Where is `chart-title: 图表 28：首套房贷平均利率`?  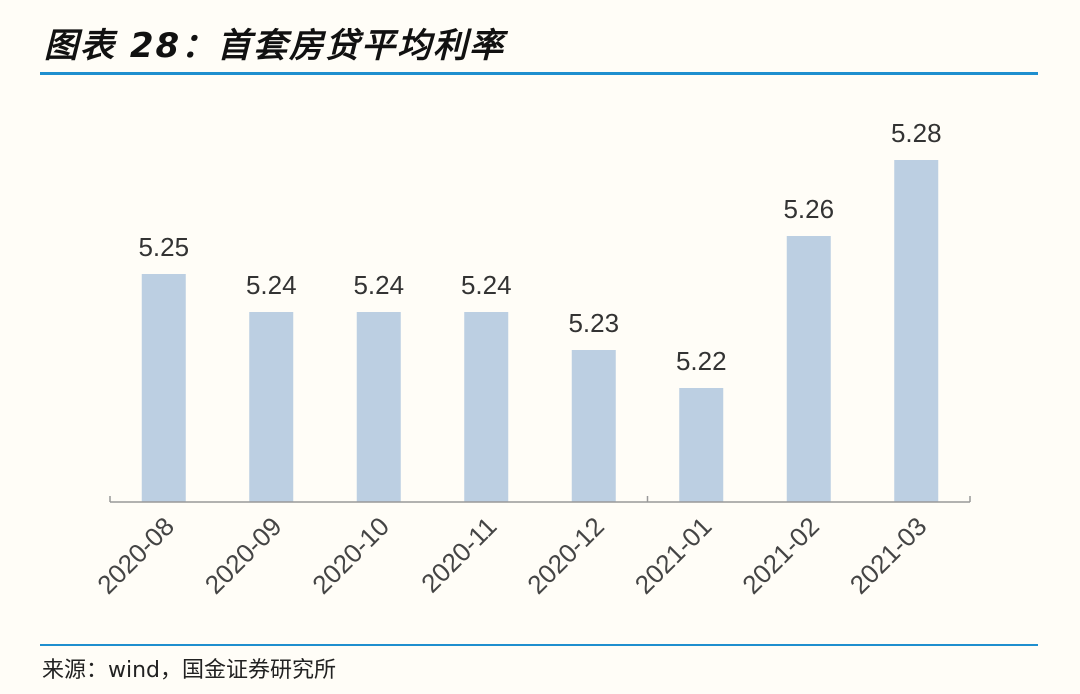 chart-title: 图表 28：首套房贷平均利率 is located at coordinates (275, 46).